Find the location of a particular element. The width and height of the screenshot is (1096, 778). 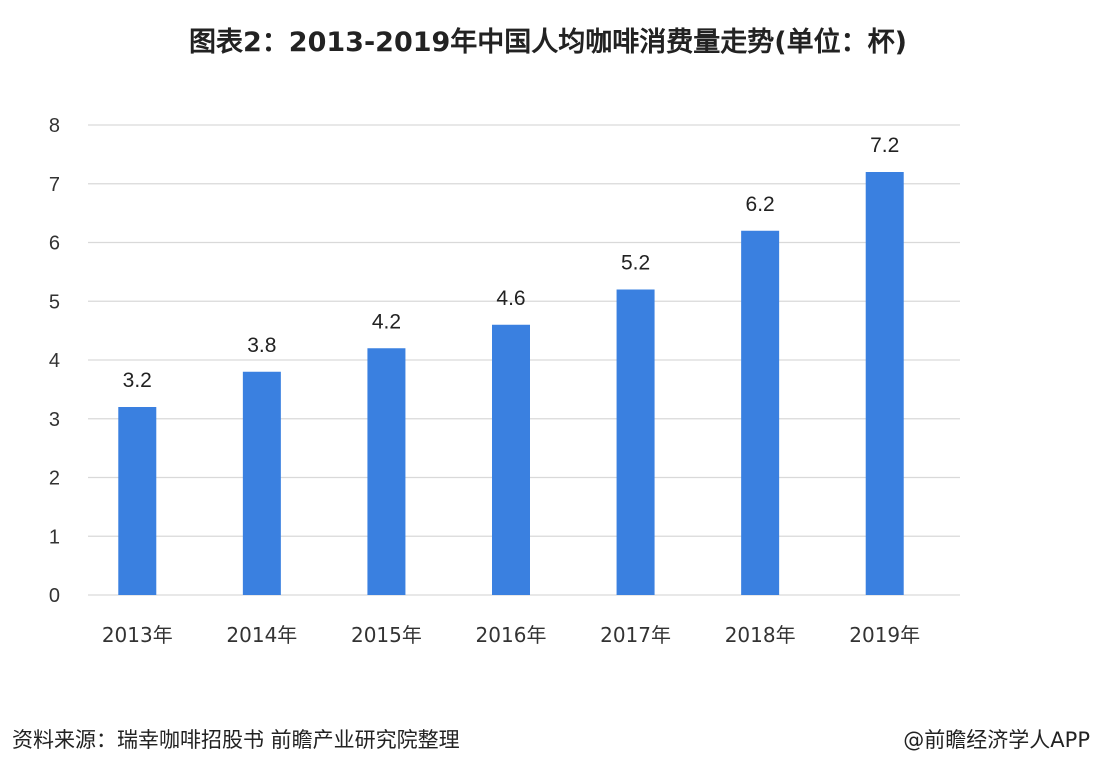

data-label: 6.2 is located at coordinates (760, 204).